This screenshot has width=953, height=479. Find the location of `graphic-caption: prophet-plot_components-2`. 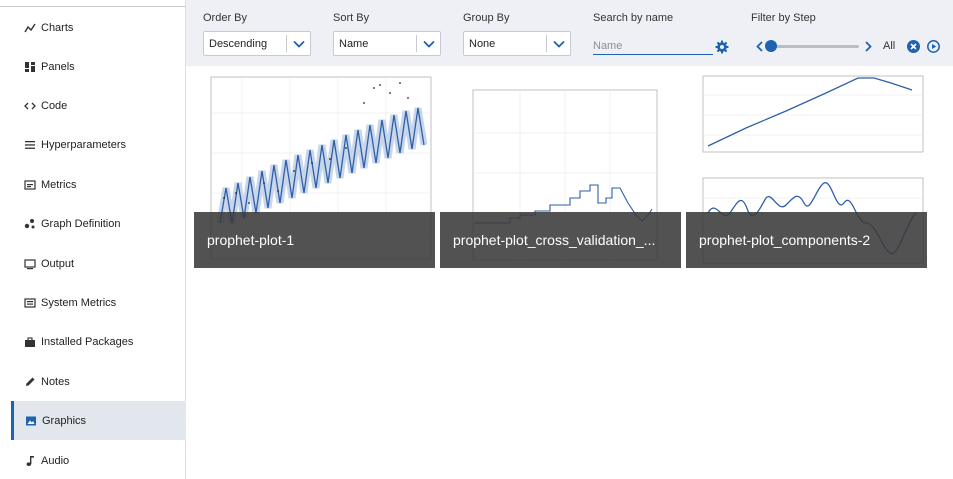

graphic-caption: prophet-plot_components-2 is located at coordinates (806, 240).